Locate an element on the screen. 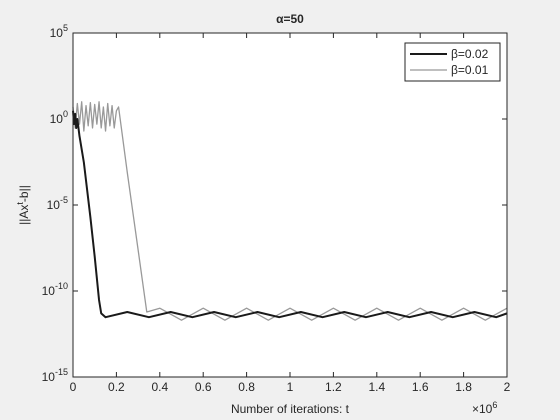 This screenshot has height=420, width=560. x-tick-label: 0.8 is located at coordinates (246, 387).